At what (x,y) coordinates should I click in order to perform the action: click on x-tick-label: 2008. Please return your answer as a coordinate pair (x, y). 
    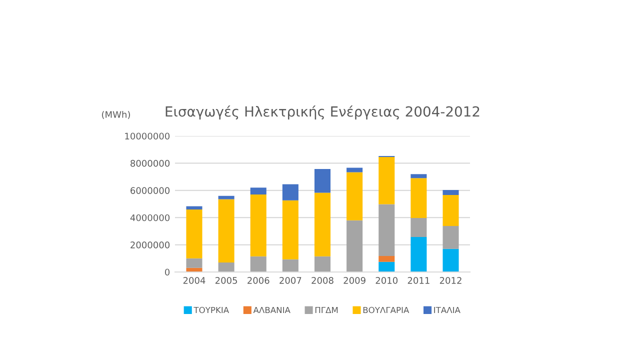
    Looking at the image, I should click on (323, 280).